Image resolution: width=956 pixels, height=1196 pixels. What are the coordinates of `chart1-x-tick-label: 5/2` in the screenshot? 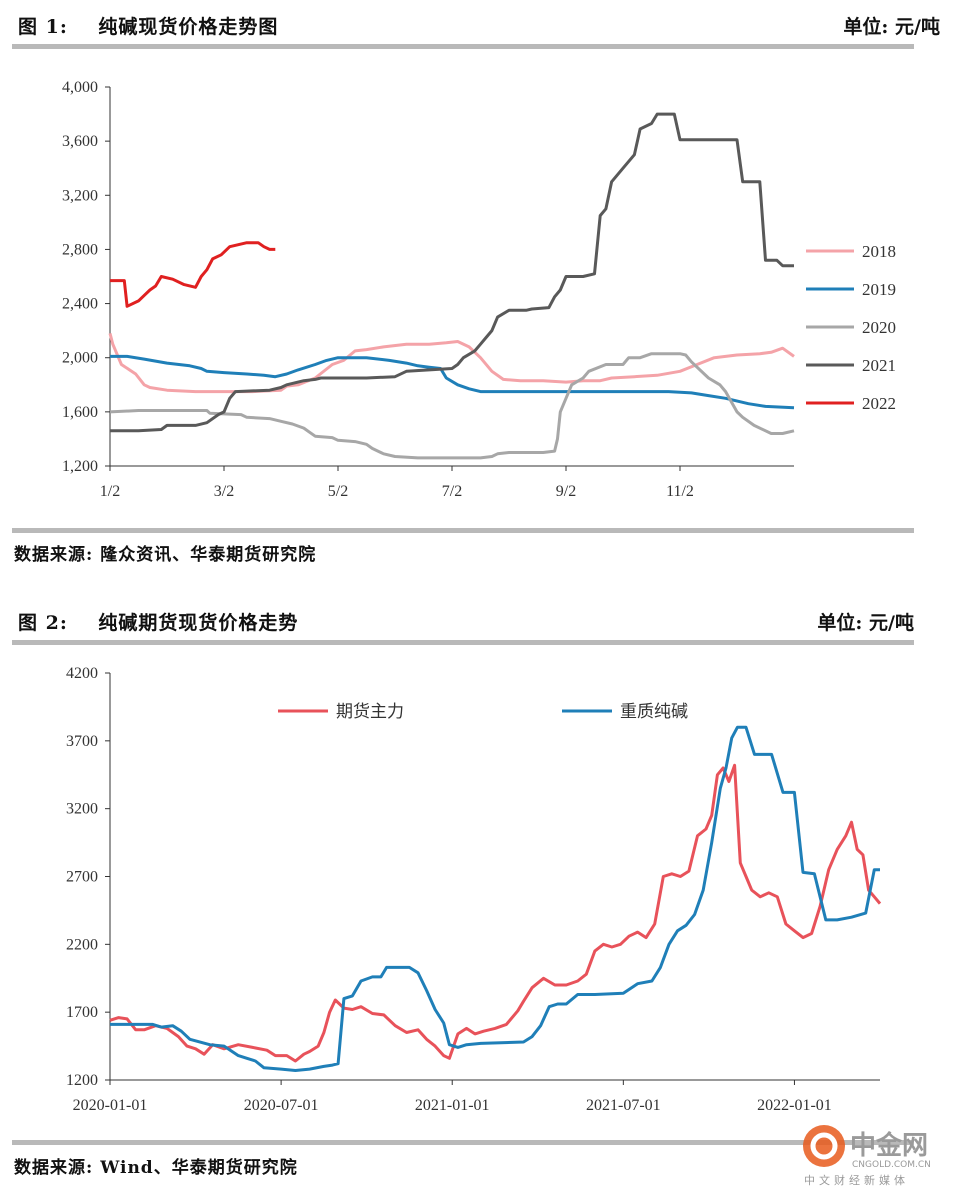 It's located at (338, 491).